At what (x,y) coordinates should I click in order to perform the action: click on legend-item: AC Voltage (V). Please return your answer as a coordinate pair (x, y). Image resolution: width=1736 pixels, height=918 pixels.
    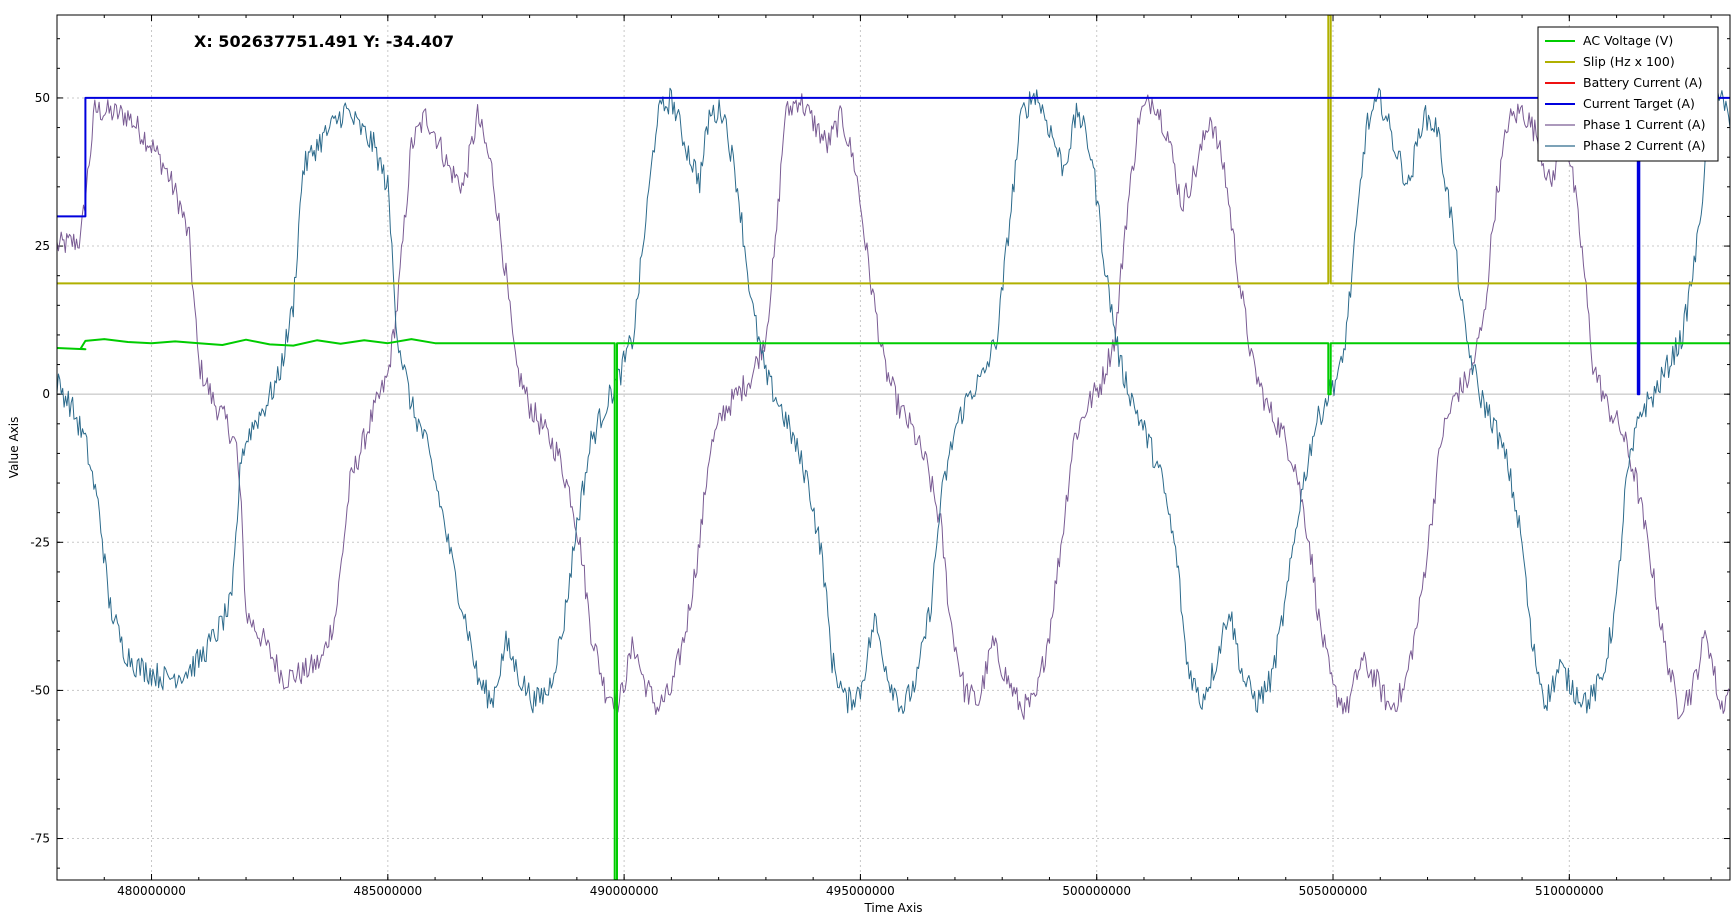
    Looking at the image, I should click on (1609, 40).